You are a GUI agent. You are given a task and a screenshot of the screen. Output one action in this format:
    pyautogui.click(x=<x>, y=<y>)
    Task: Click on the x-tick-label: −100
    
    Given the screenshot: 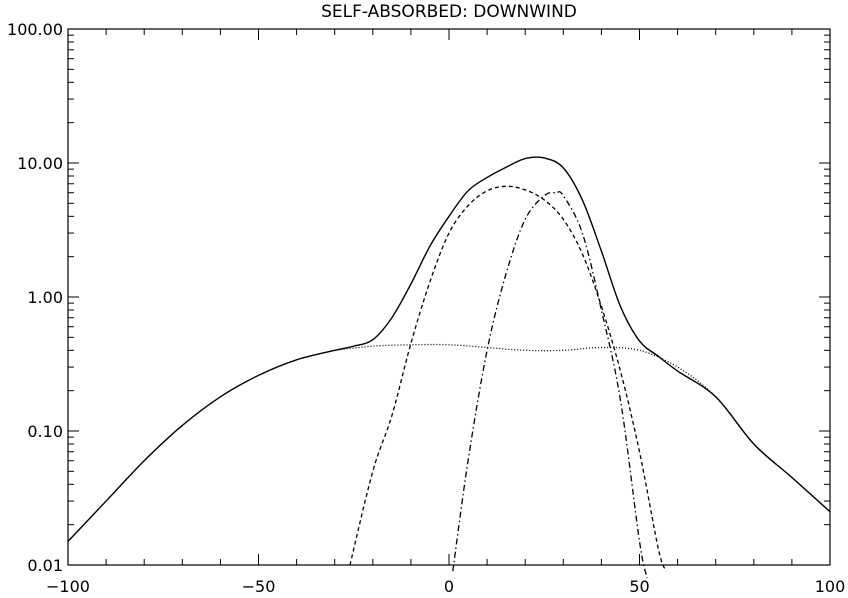 What is the action you would take?
    pyautogui.click(x=68, y=586)
    